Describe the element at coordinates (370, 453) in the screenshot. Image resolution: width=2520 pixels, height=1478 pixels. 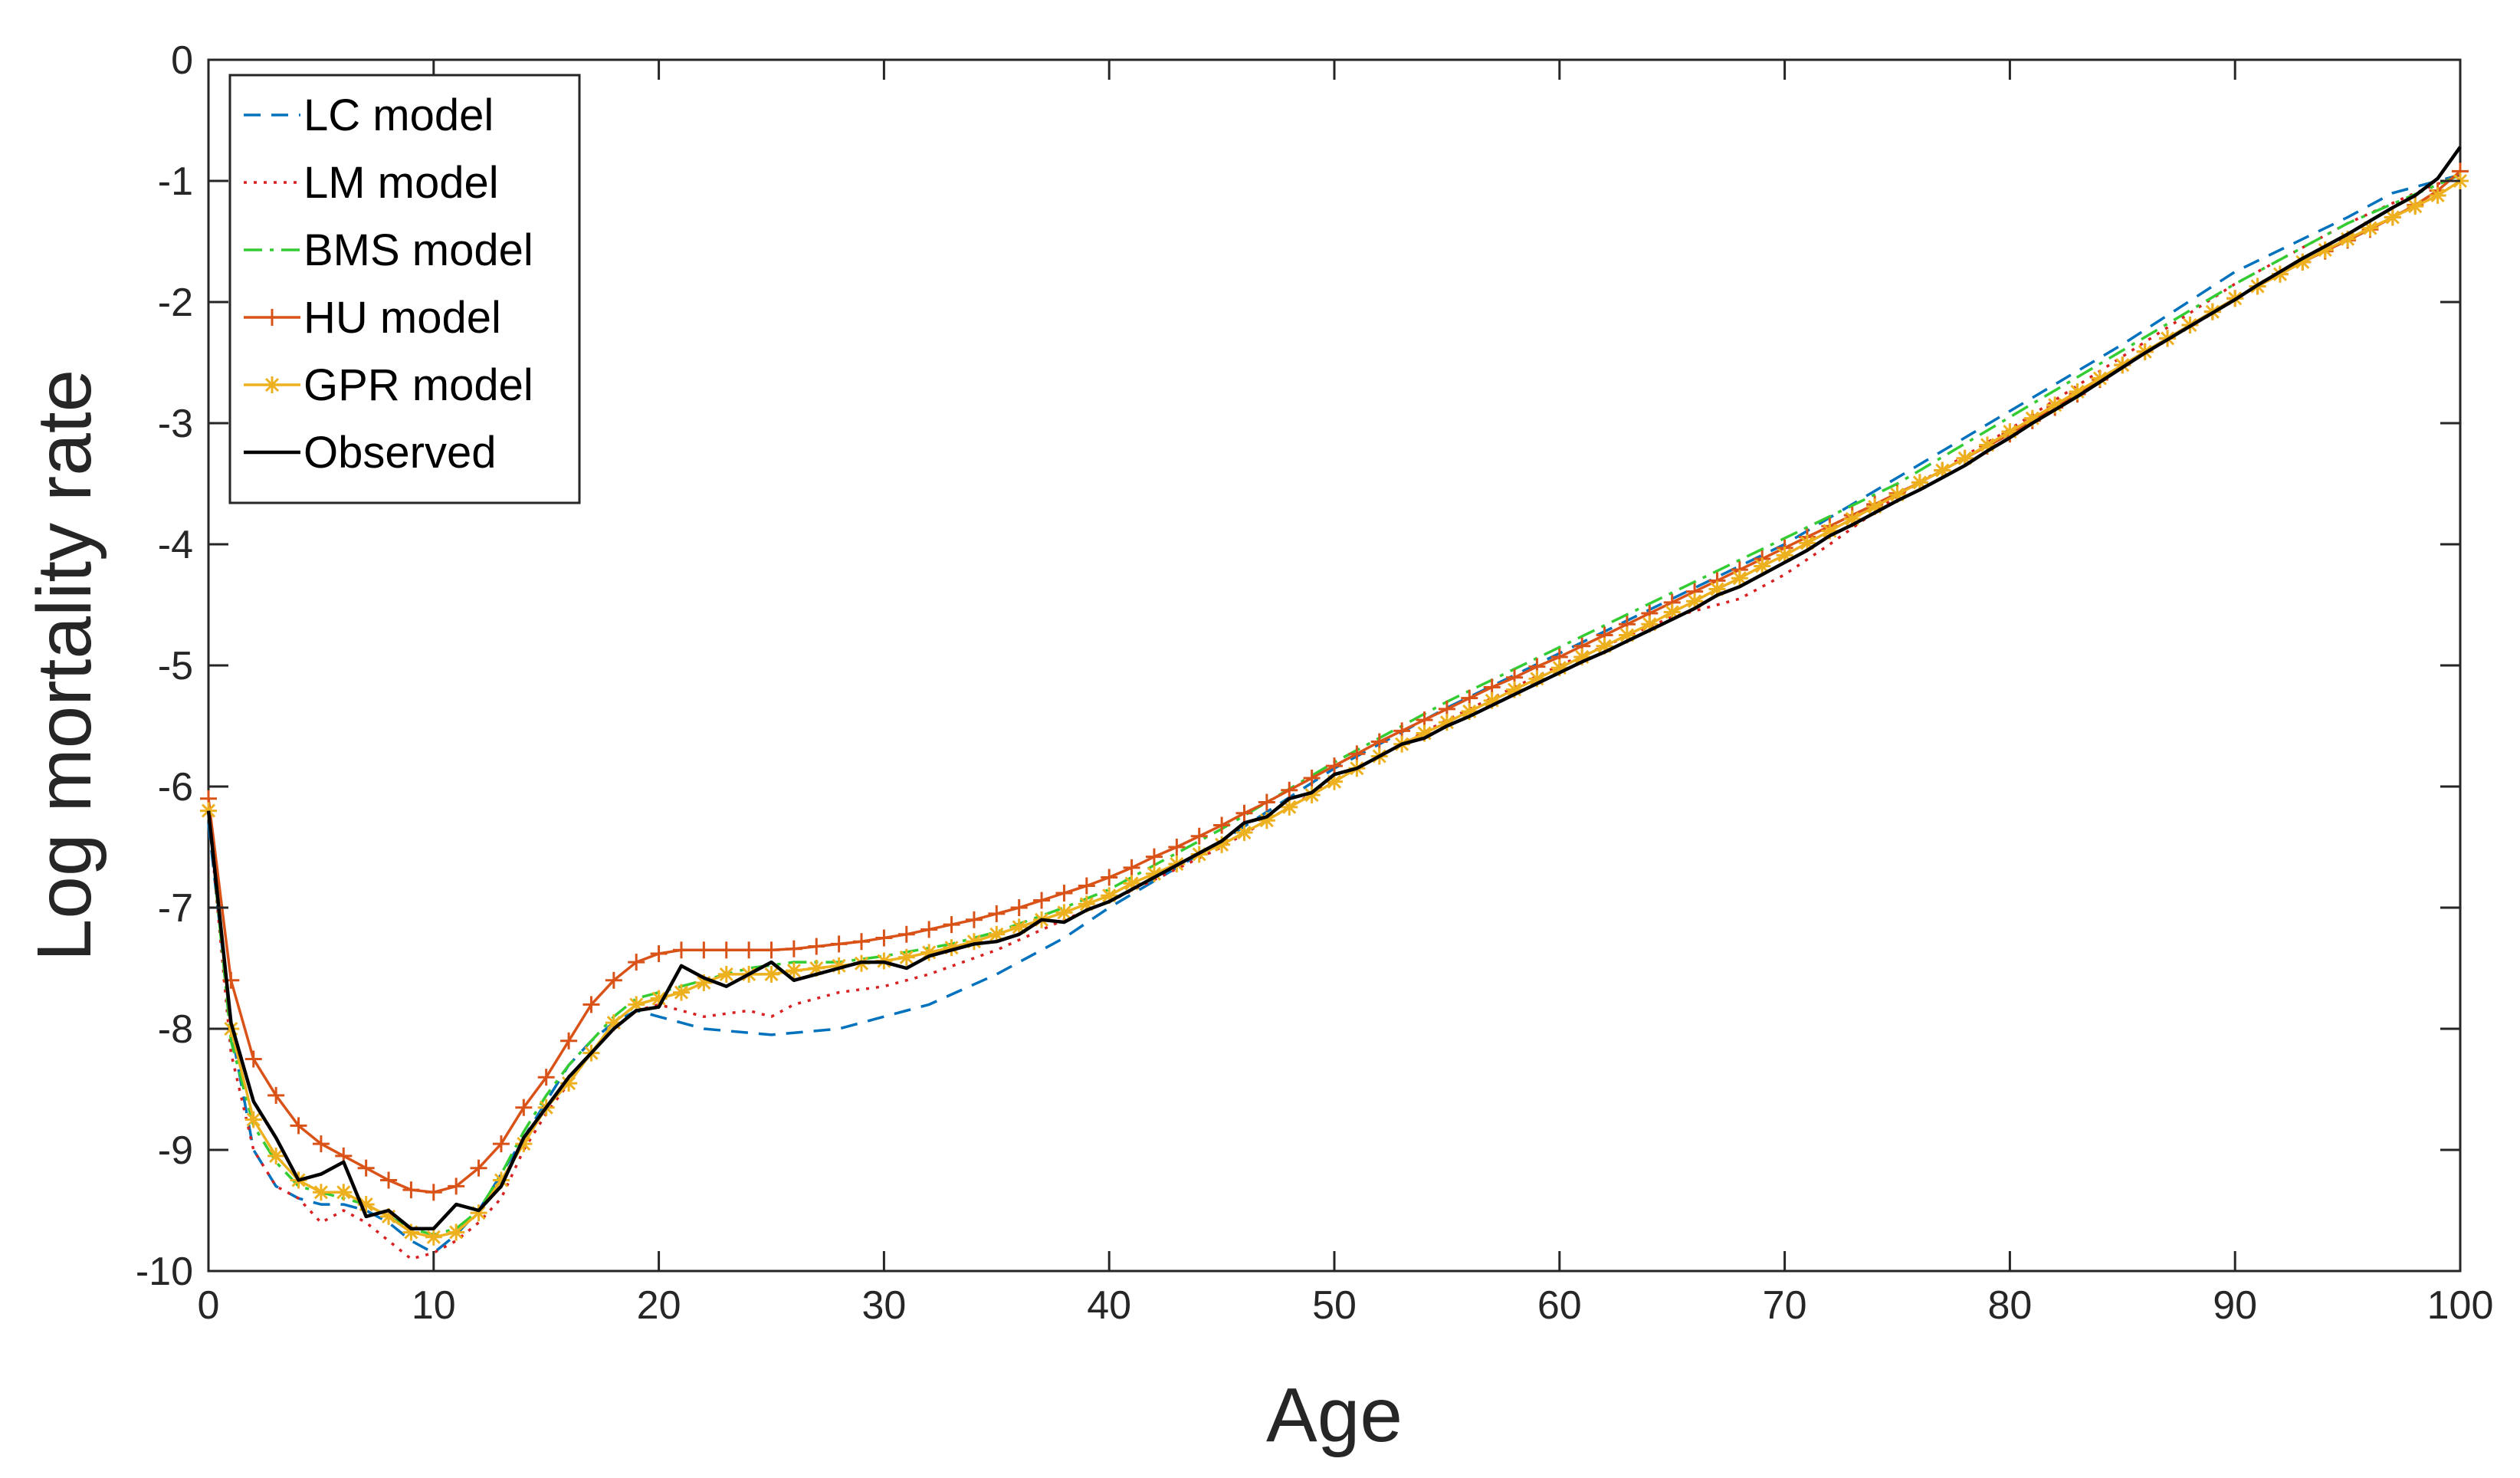
I see `legend-entry: Observed` at that location.